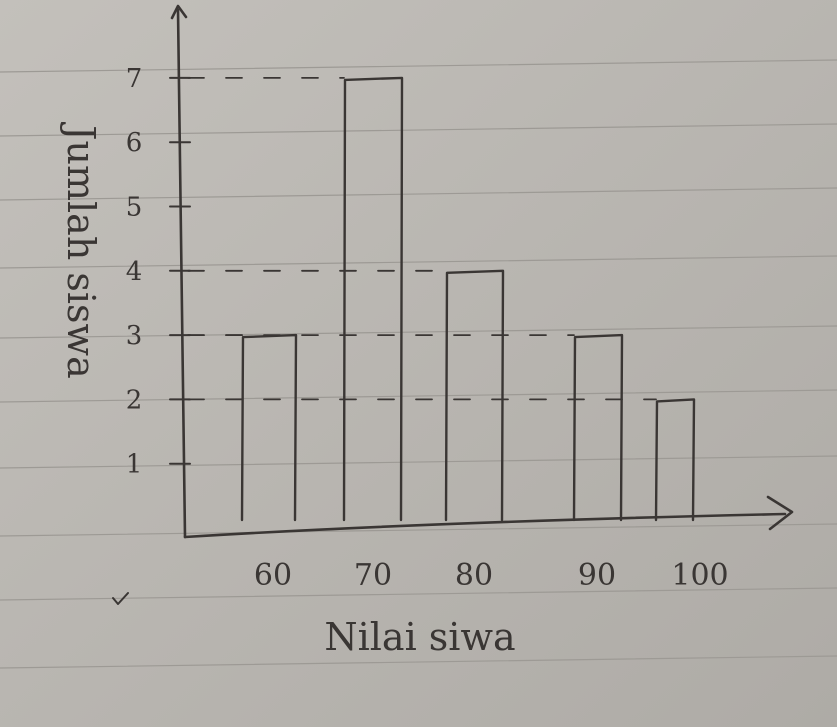  I want to click on x-axis, so click(485, 525).